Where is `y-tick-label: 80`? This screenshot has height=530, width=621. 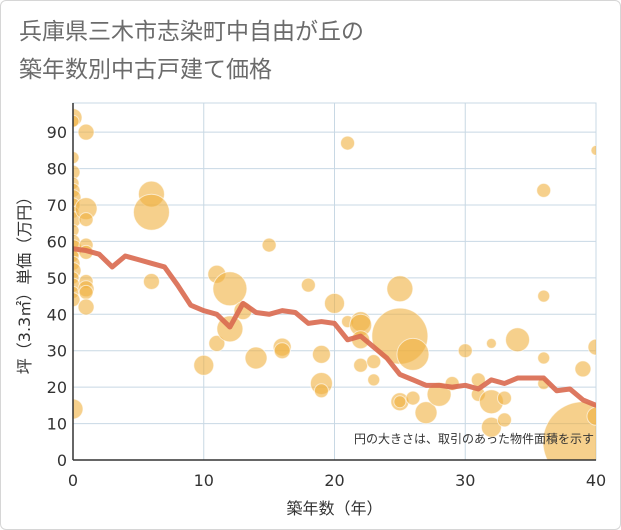
y-tick-label: 80 is located at coordinates (57, 169).